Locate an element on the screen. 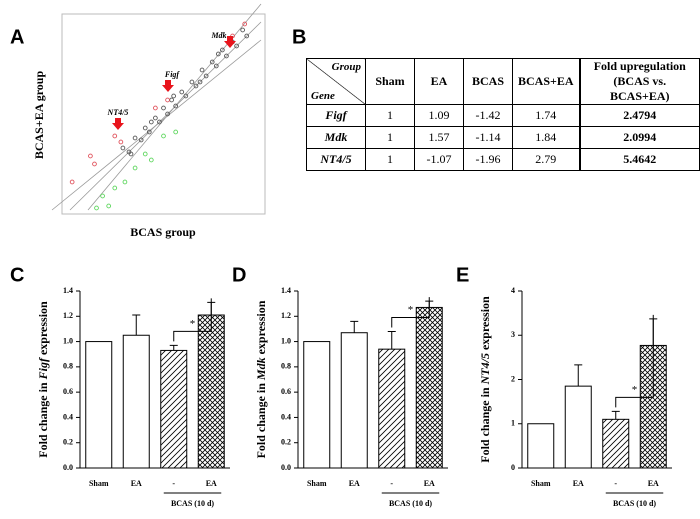 The height and width of the screenshot is (519, 700). table-cell: NT4/5 is located at coordinates (336, 159).